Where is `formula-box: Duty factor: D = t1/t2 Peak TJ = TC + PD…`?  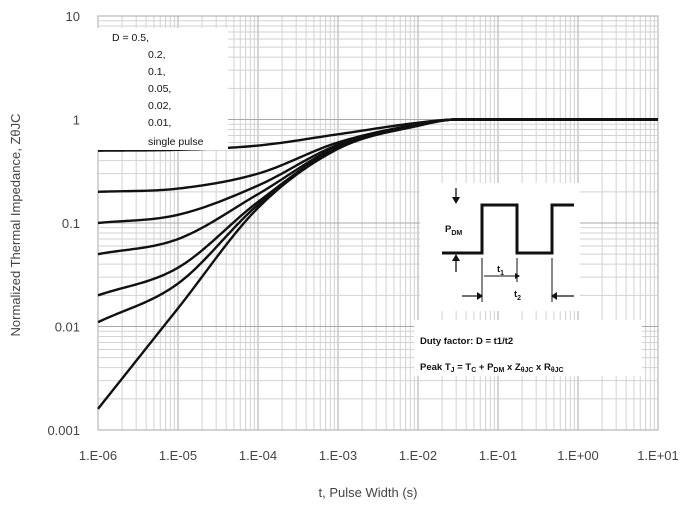 formula-box: Duty factor: D = t1/t2 Peak TJ = TC + PD… is located at coordinates (528, 348).